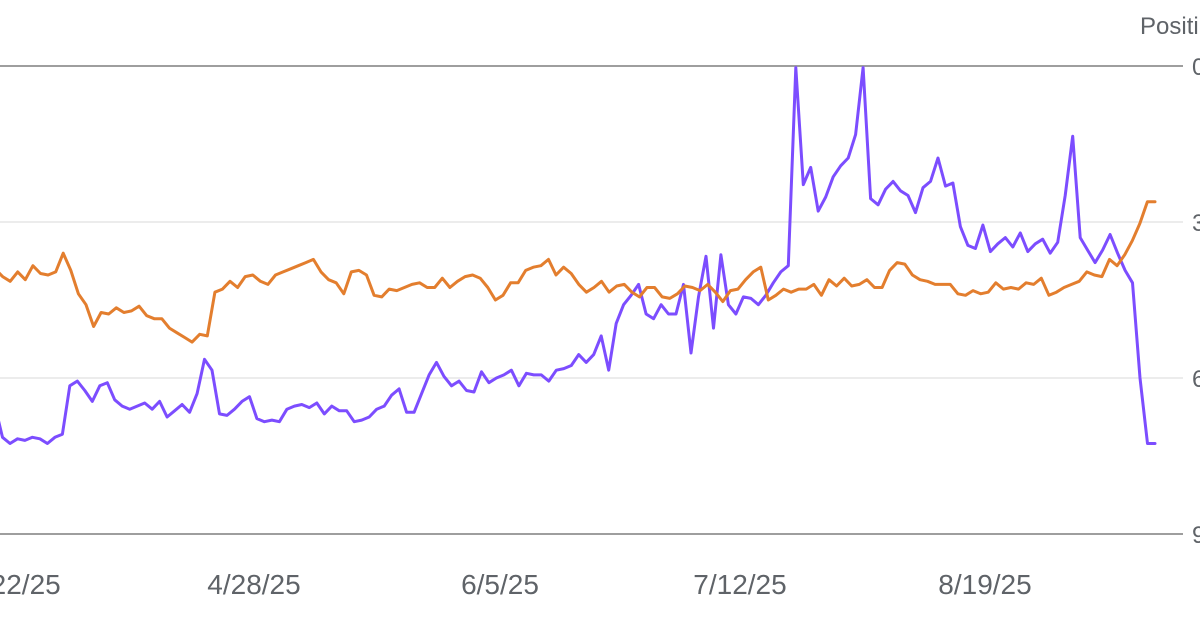  Describe the element at coordinates (30, 584) in the screenshot. I see `x-tick-label: 3/22/25` at that location.